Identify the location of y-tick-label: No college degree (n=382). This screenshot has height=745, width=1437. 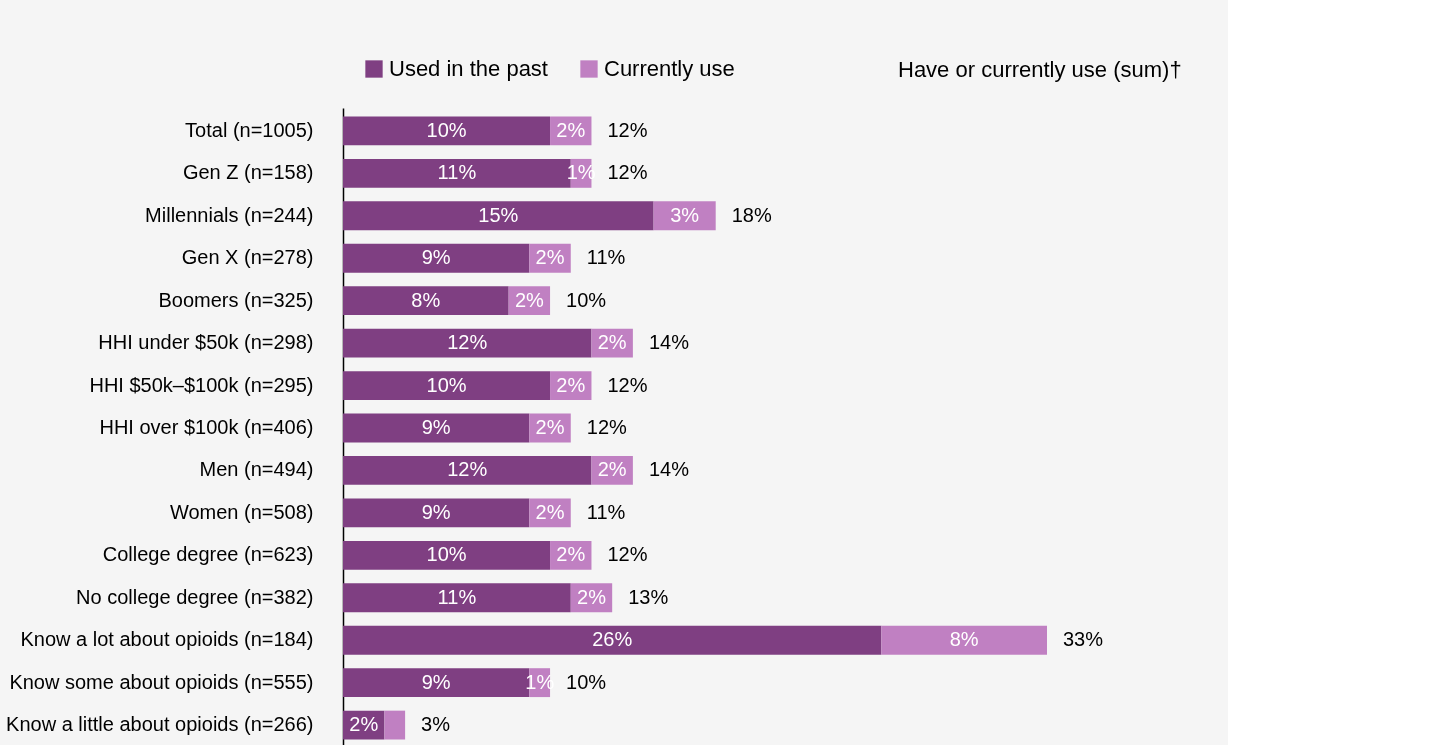
(195, 596).